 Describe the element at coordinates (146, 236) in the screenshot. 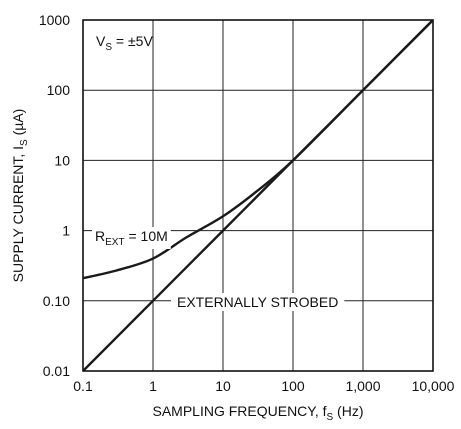

I see `rext-rest: = 10M` at that location.